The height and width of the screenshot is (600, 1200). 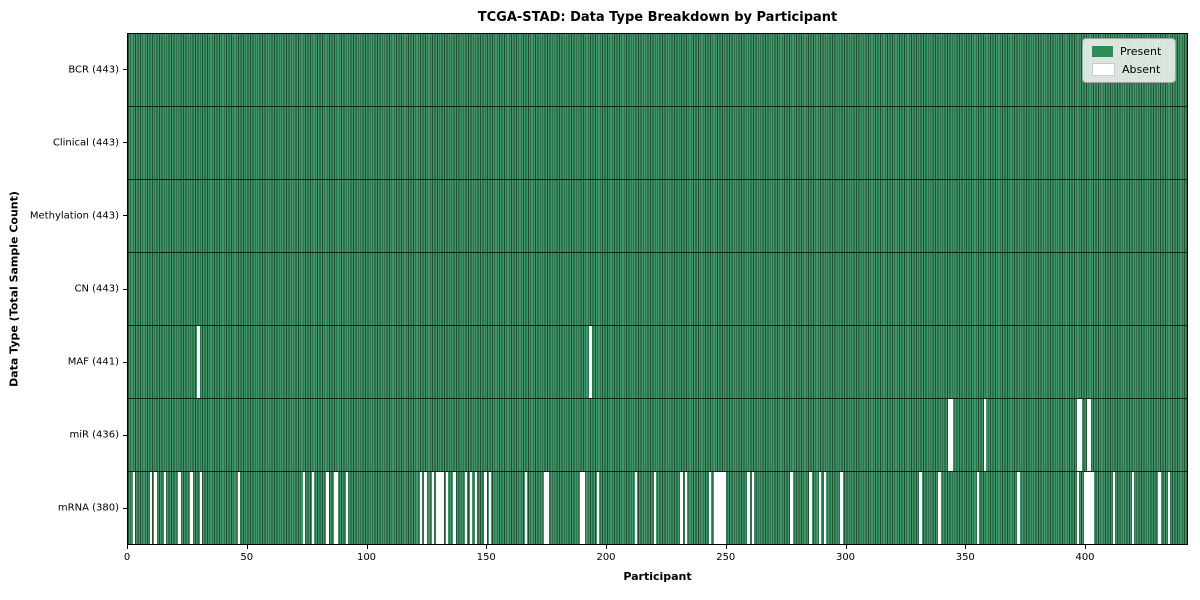 What do you see at coordinates (1141, 51) in the screenshot?
I see `legend-label: Present` at bounding box center [1141, 51].